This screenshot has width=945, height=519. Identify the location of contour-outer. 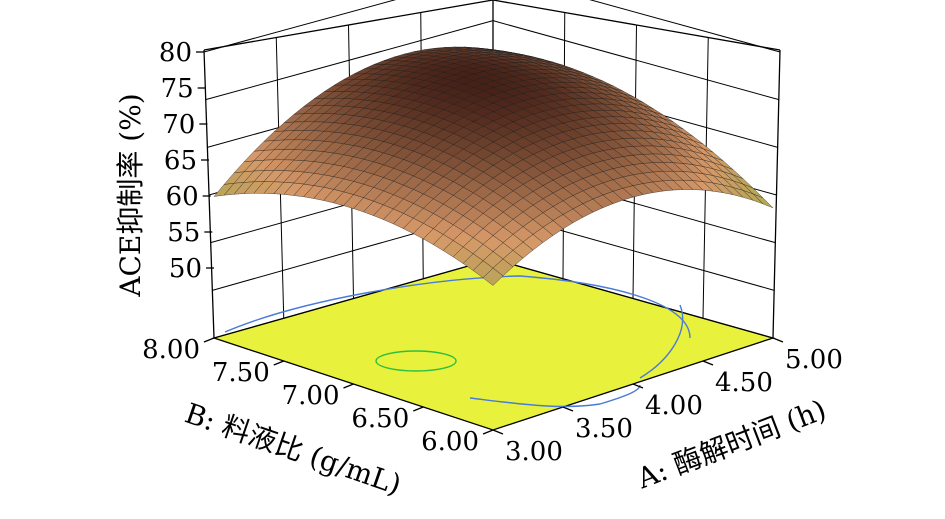
(457, 307).